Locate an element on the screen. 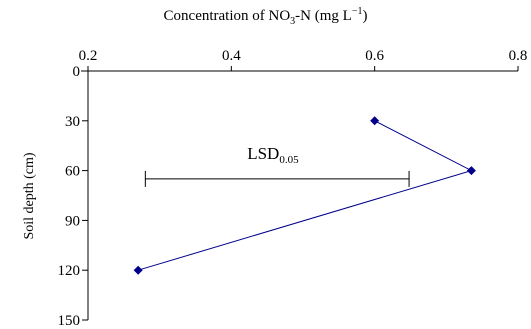  x-axis-title: Concentration of NO3-N (mg L−1) is located at coordinates (265, 16).